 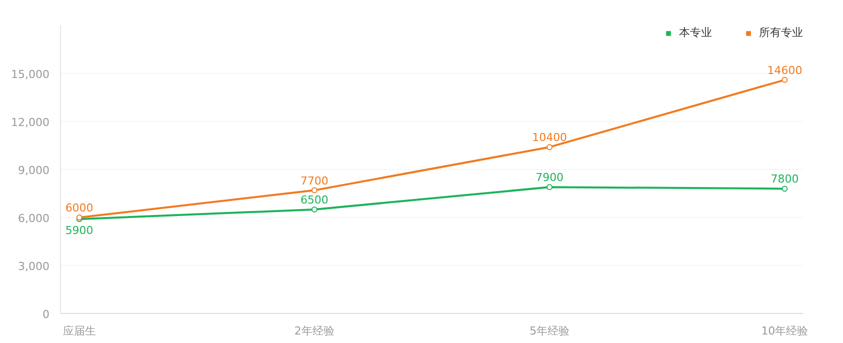 I want to click on data-label: 10400, so click(x=550, y=137).